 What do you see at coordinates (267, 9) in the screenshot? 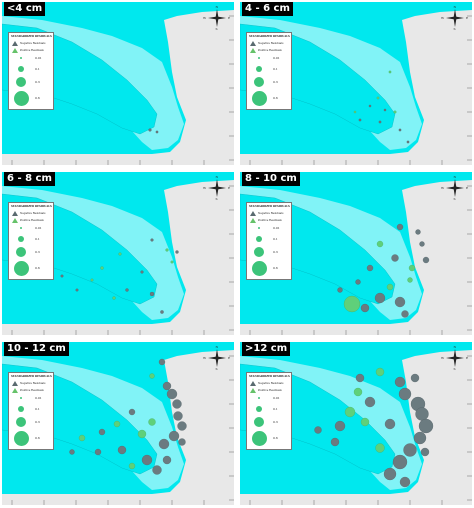
I see `panel-label: 4 - 6 cm` at bounding box center [267, 9].